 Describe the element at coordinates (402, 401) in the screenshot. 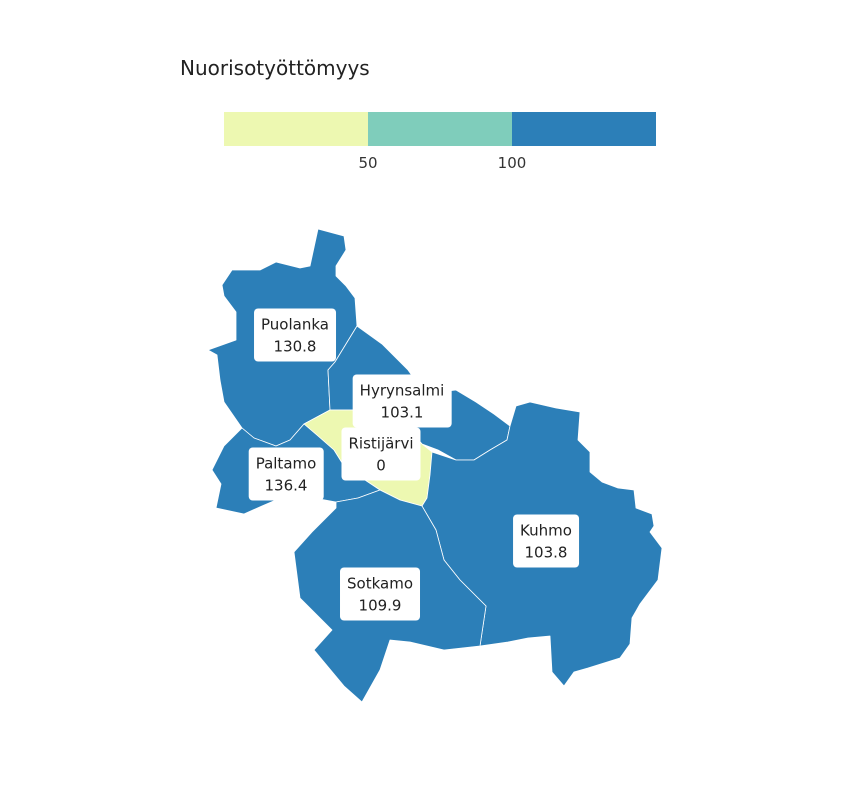

I see `label-hyrynsalmi: Hyrynsalmi 103.1` at that location.